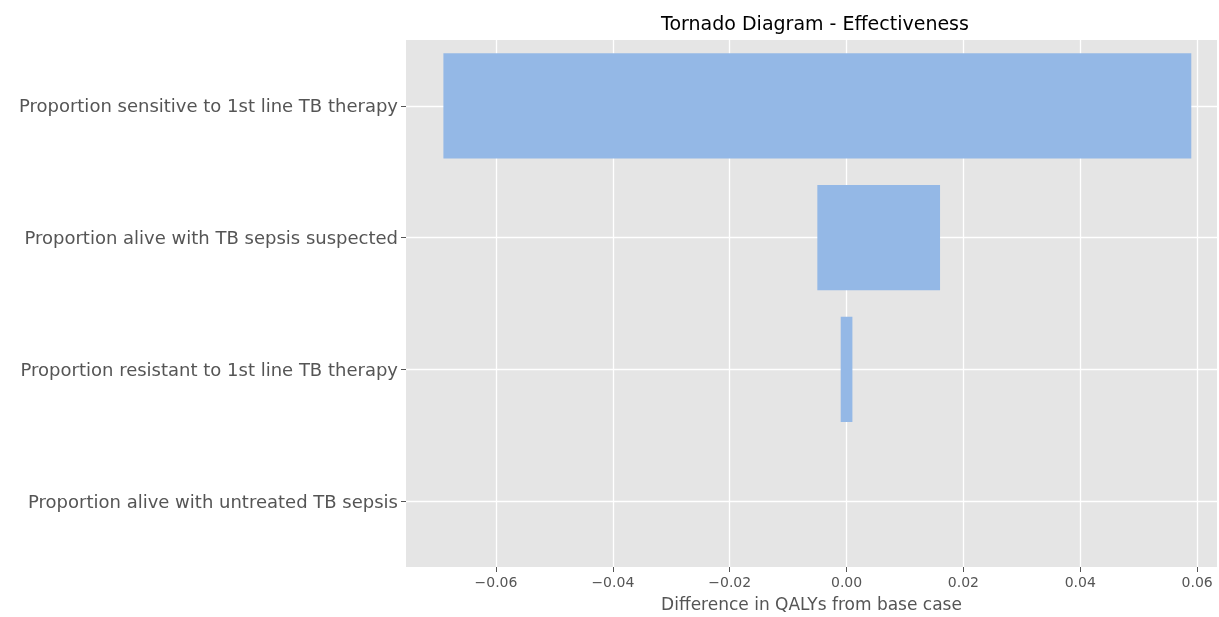 The height and width of the screenshot is (617, 1219). Describe the element at coordinates (730, 582) in the screenshot. I see `x-tick-label: −0.02` at that location.